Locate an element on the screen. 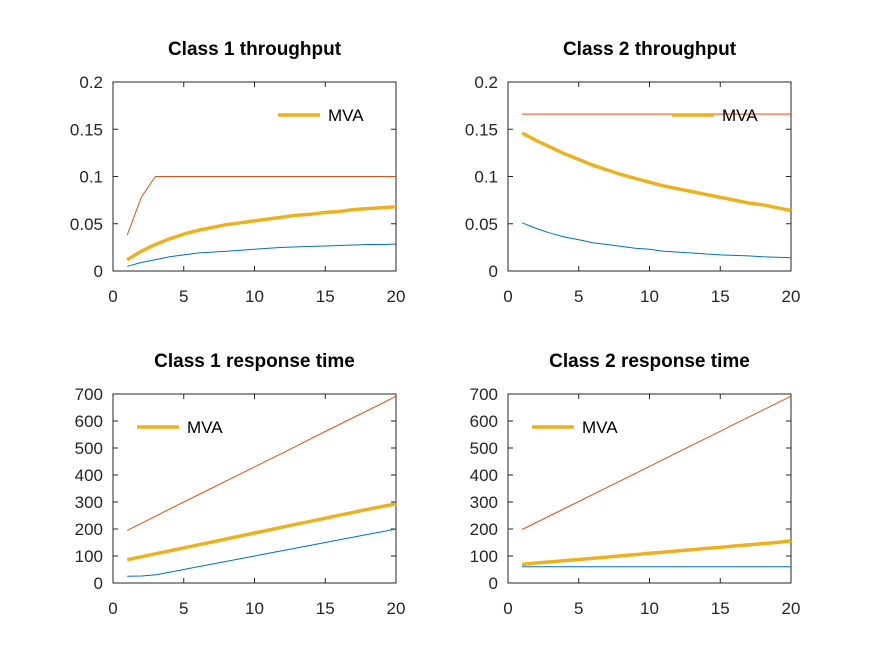 This screenshot has height=654, width=872. chart-title: Class 1 response time is located at coordinates (254, 361).